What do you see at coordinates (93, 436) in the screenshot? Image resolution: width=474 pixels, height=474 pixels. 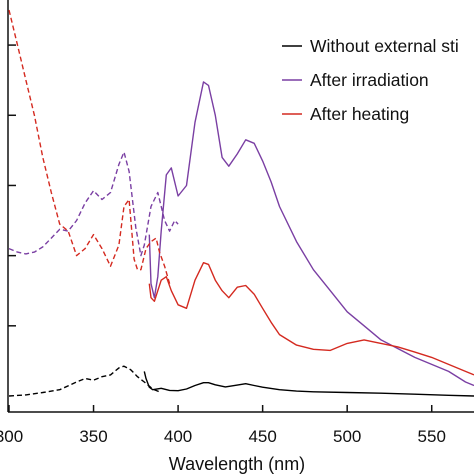 I see `x-tick-label-1: 350` at bounding box center [93, 436].